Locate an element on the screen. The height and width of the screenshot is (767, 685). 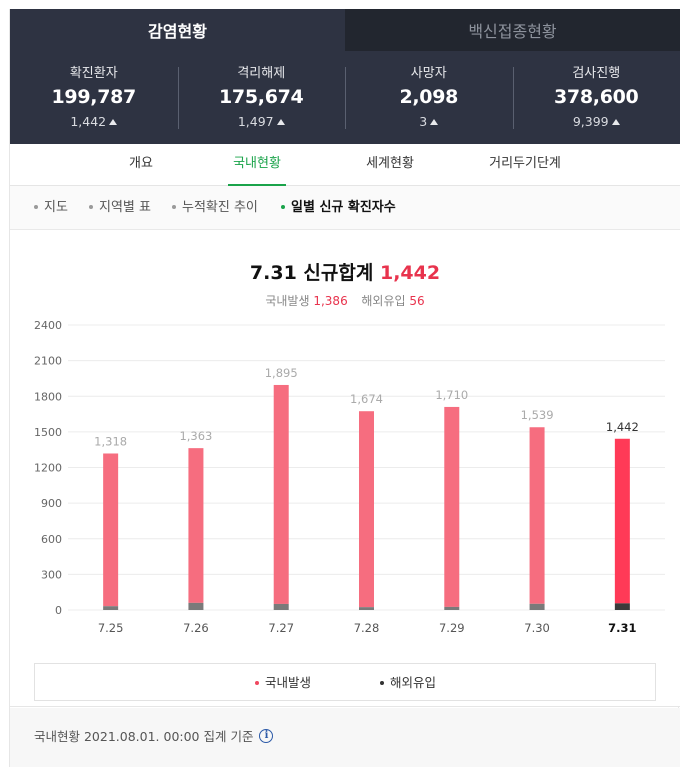
x-tick-label: 7.27 is located at coordinates (281, 628).